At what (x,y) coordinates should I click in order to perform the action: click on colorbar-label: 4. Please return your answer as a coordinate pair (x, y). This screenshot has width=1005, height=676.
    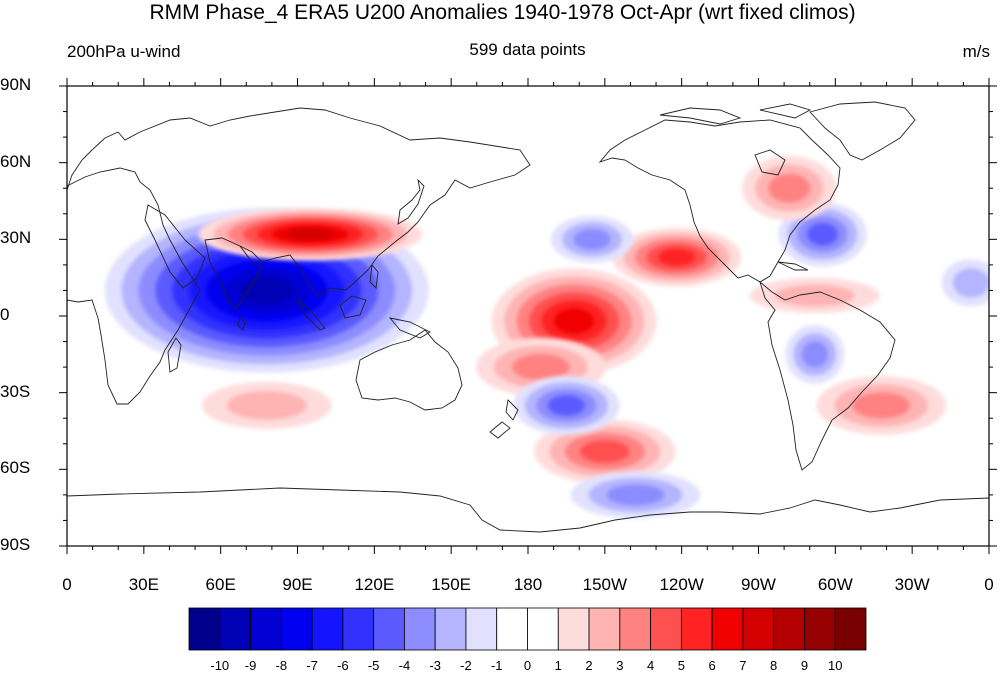
    Looking at the image, I should click on (650, 665).